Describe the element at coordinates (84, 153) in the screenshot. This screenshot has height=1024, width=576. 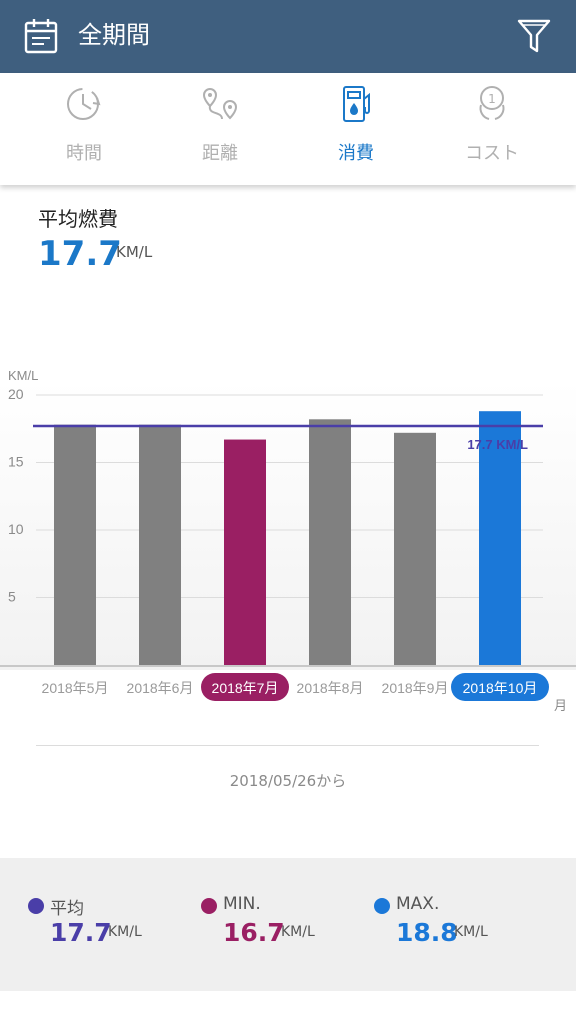
I see `tab-time-label: 時間` at that location.